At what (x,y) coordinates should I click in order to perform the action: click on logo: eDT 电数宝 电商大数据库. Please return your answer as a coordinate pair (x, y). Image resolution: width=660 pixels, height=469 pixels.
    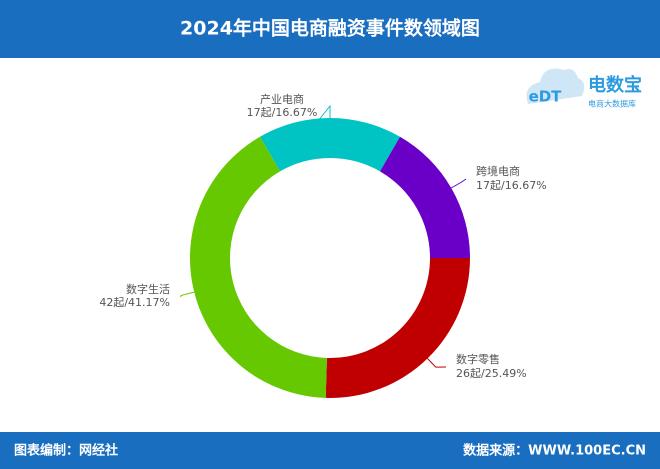
    Looking at the image, I should click on (584, 88).